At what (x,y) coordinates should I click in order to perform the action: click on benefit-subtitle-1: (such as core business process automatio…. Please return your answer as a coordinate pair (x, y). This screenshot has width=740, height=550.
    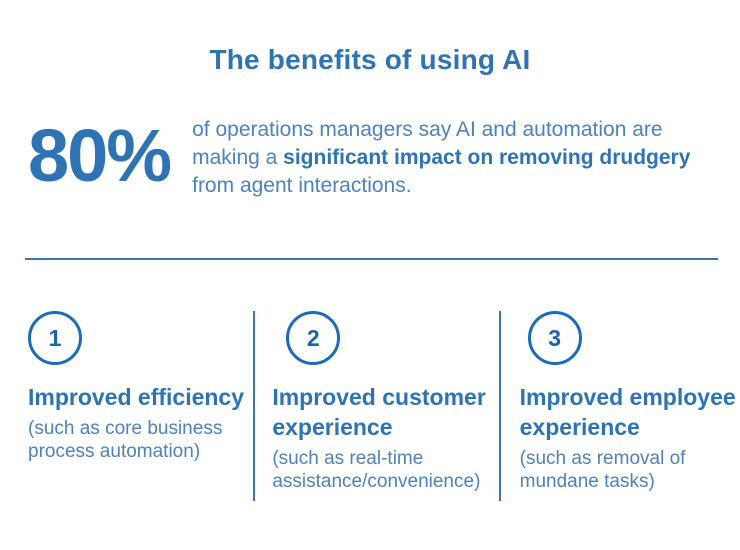
    Looking at the image, I should click on (125, 440).